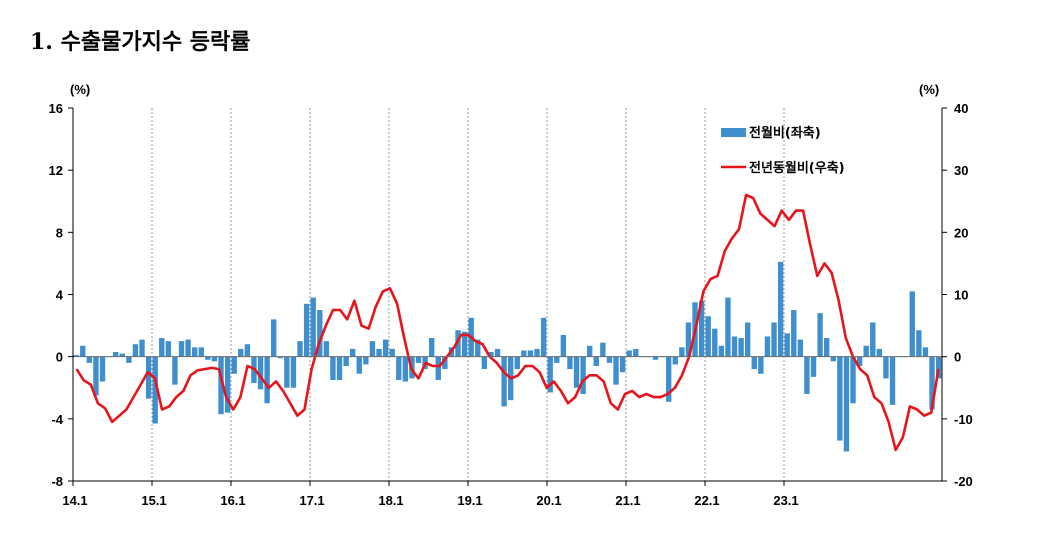 This screenshot has width=1051, height=549. What do you see at coordinates (627, 500) in the screenshot?
I see `x-tick-label: 21.1` at bounding box center [627, 500].